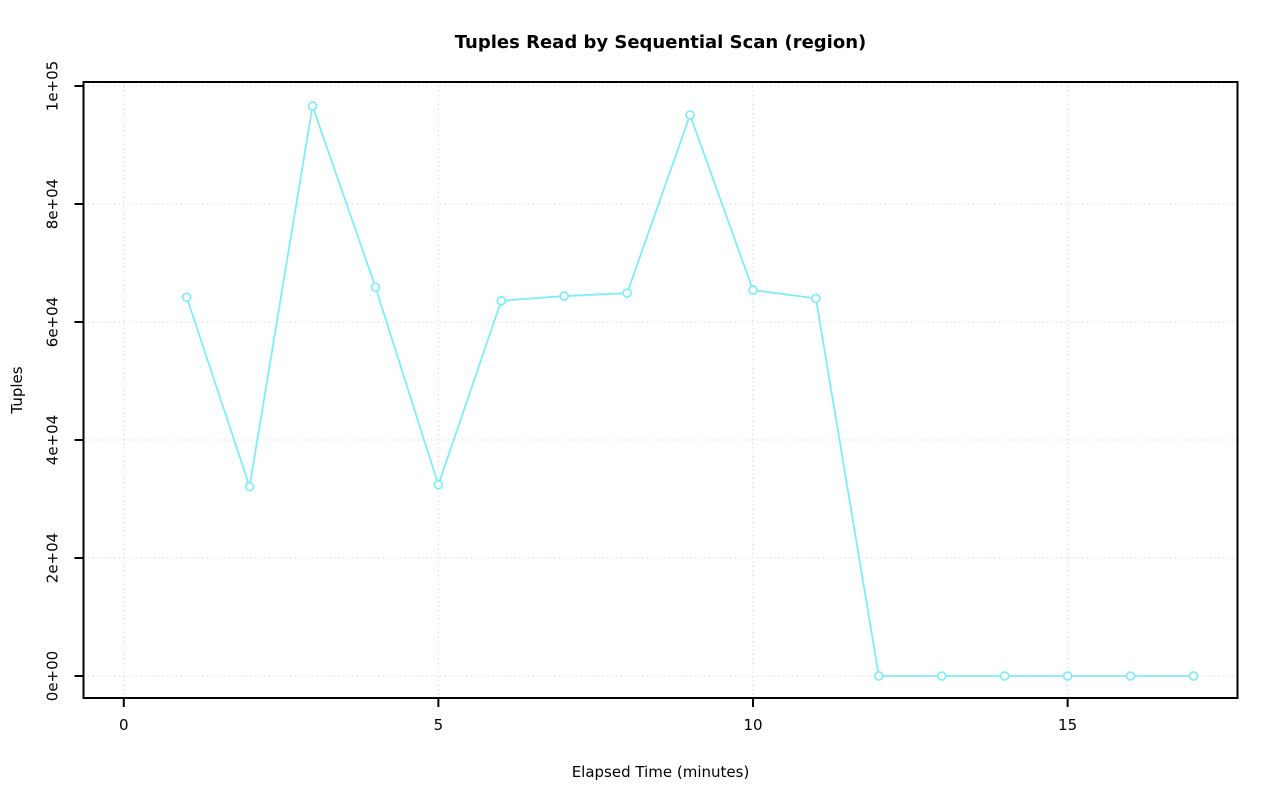 This screenshot has width=1280, height=801. I want to click on x-tick-label: 0, so click(124, 725).